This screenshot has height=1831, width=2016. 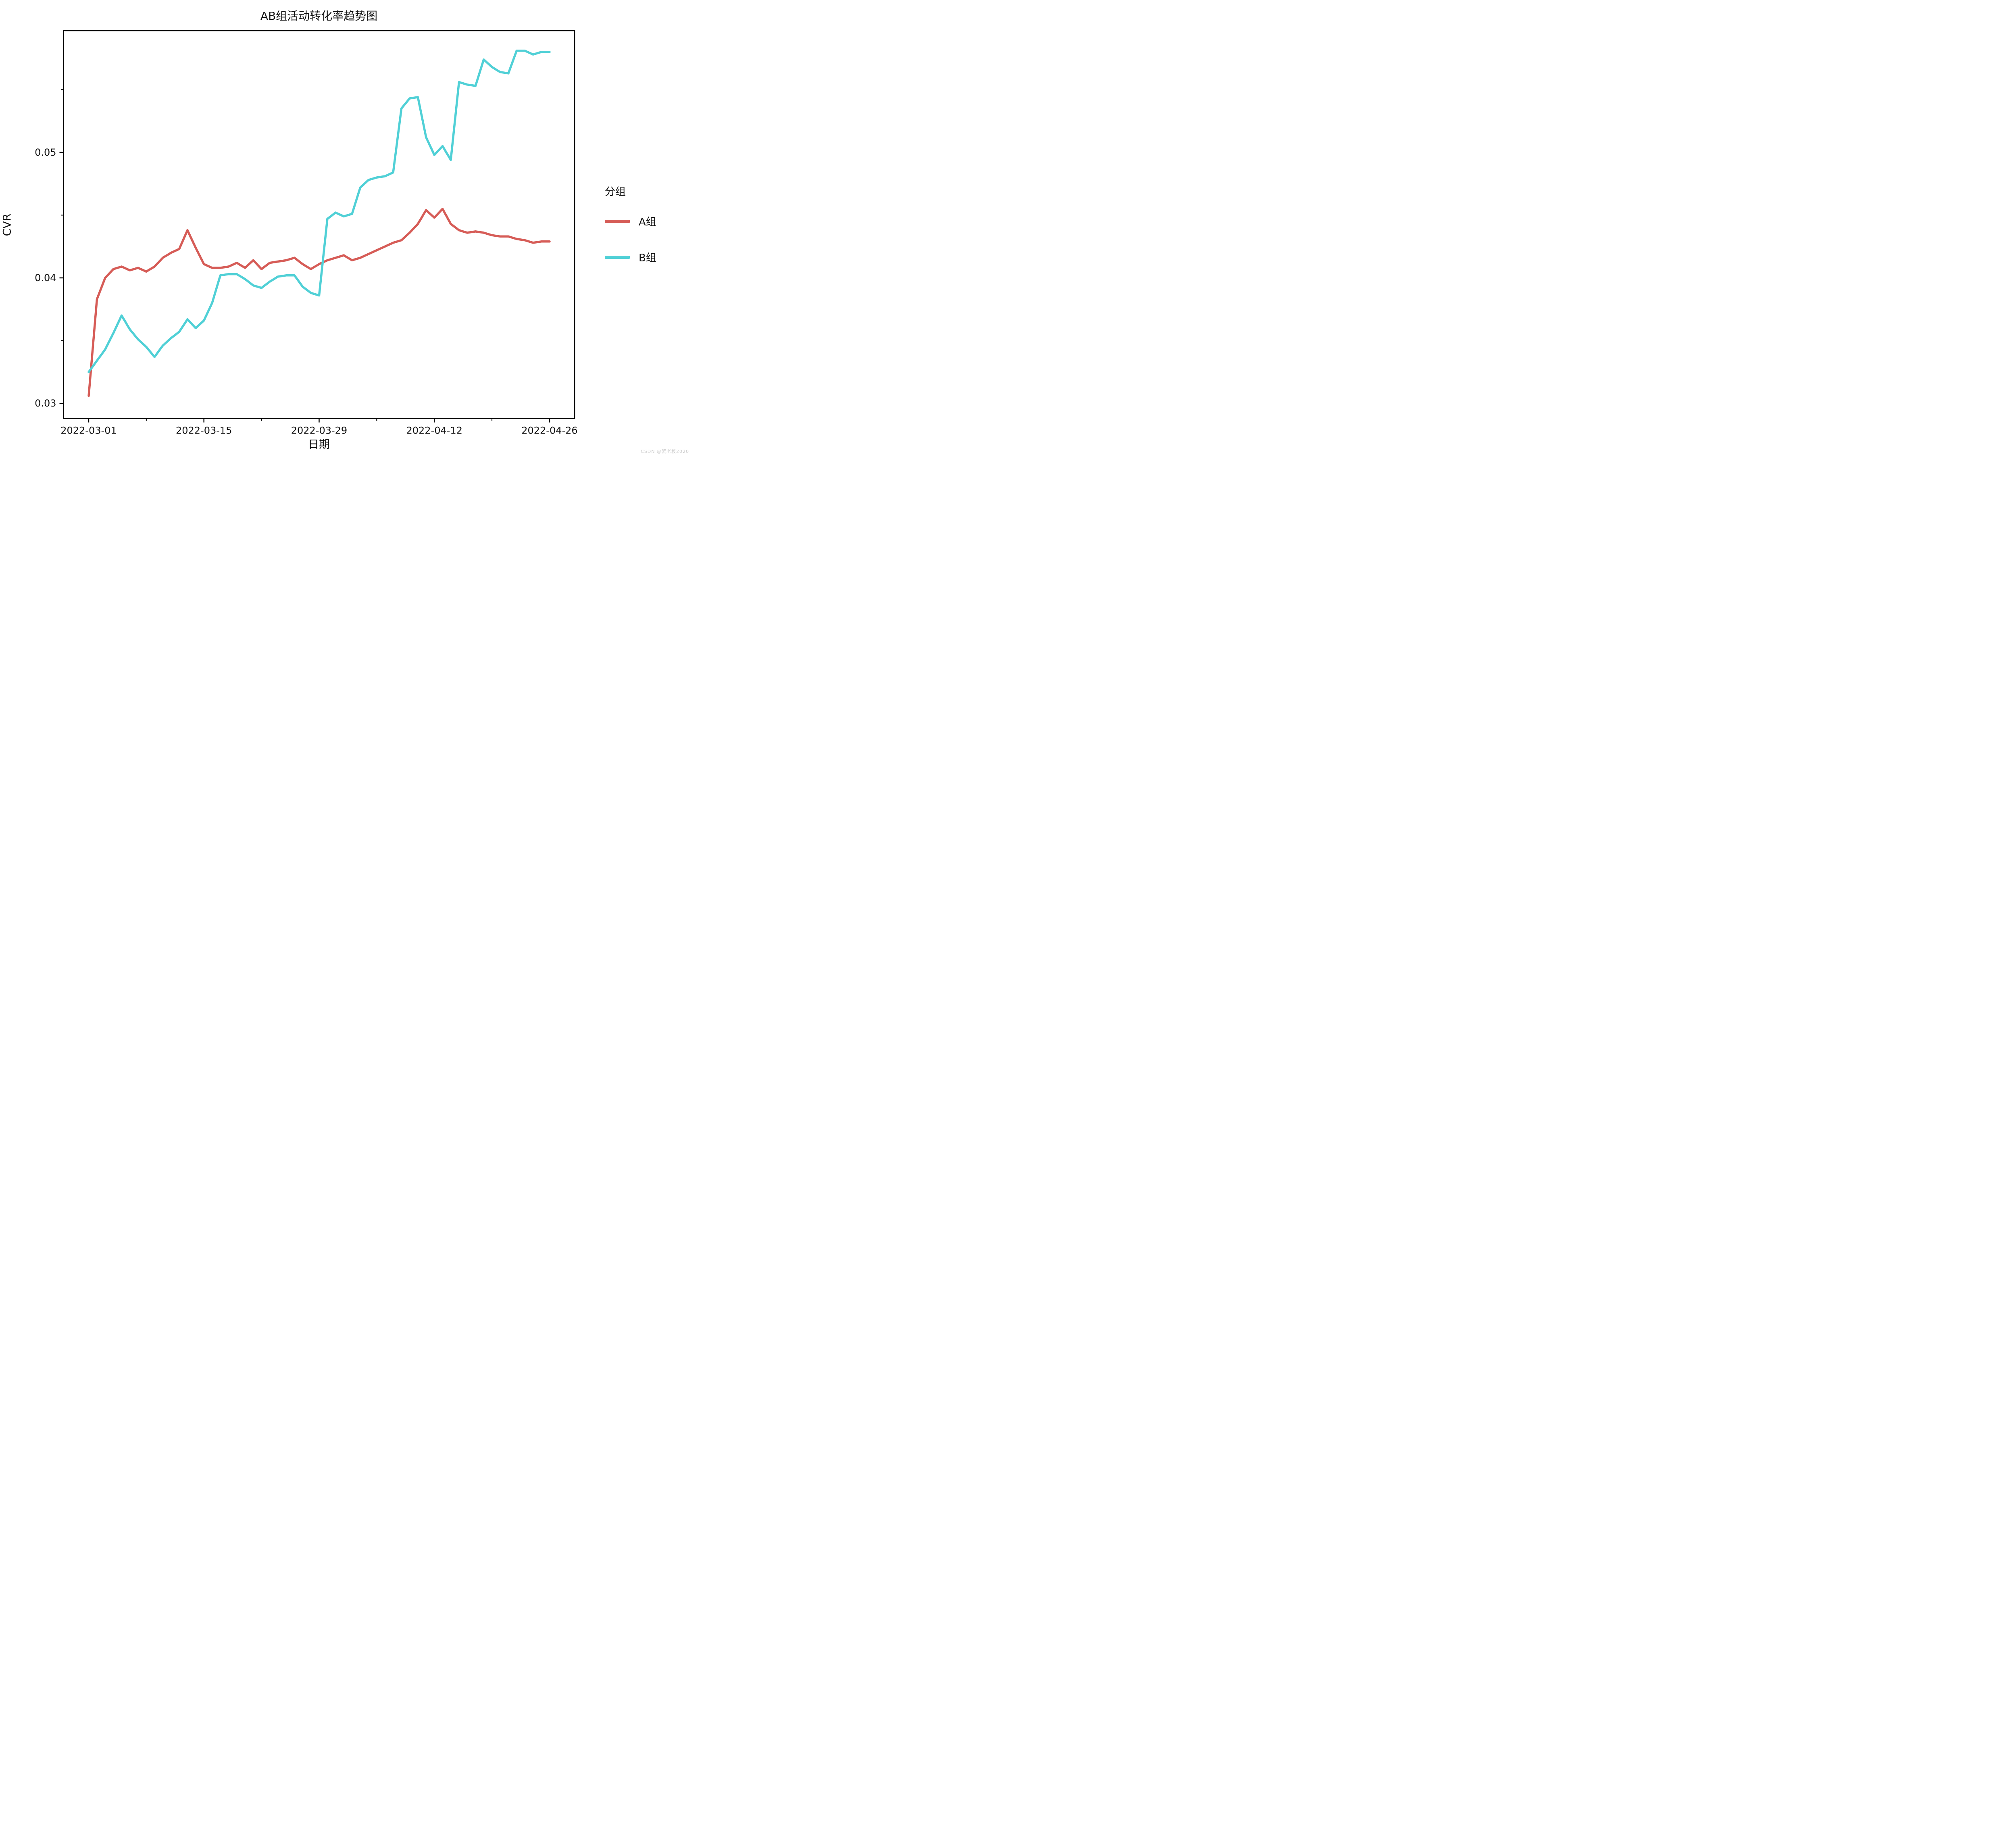 I want to click on y-tick-label: 0.03, so click(x=45, y=403).